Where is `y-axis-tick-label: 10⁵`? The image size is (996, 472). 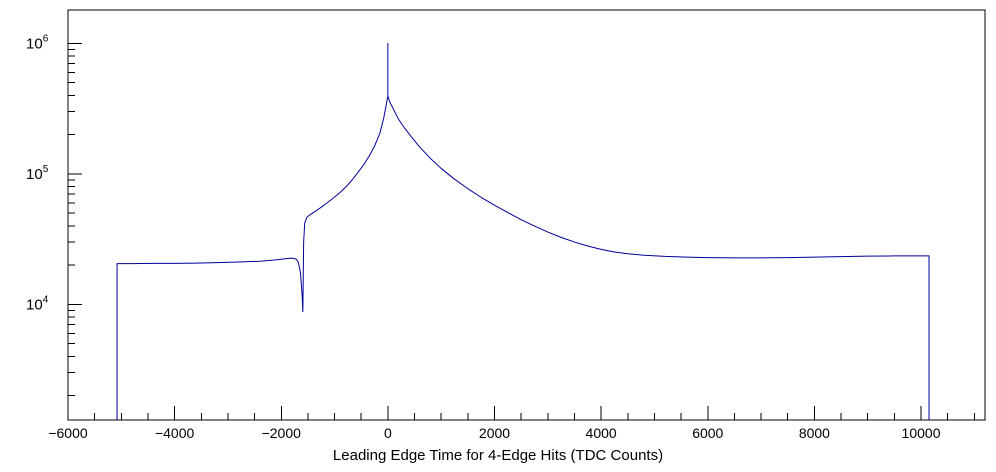
y-axis-tick-label: 10⁵ is located at coordinates (37, 173).